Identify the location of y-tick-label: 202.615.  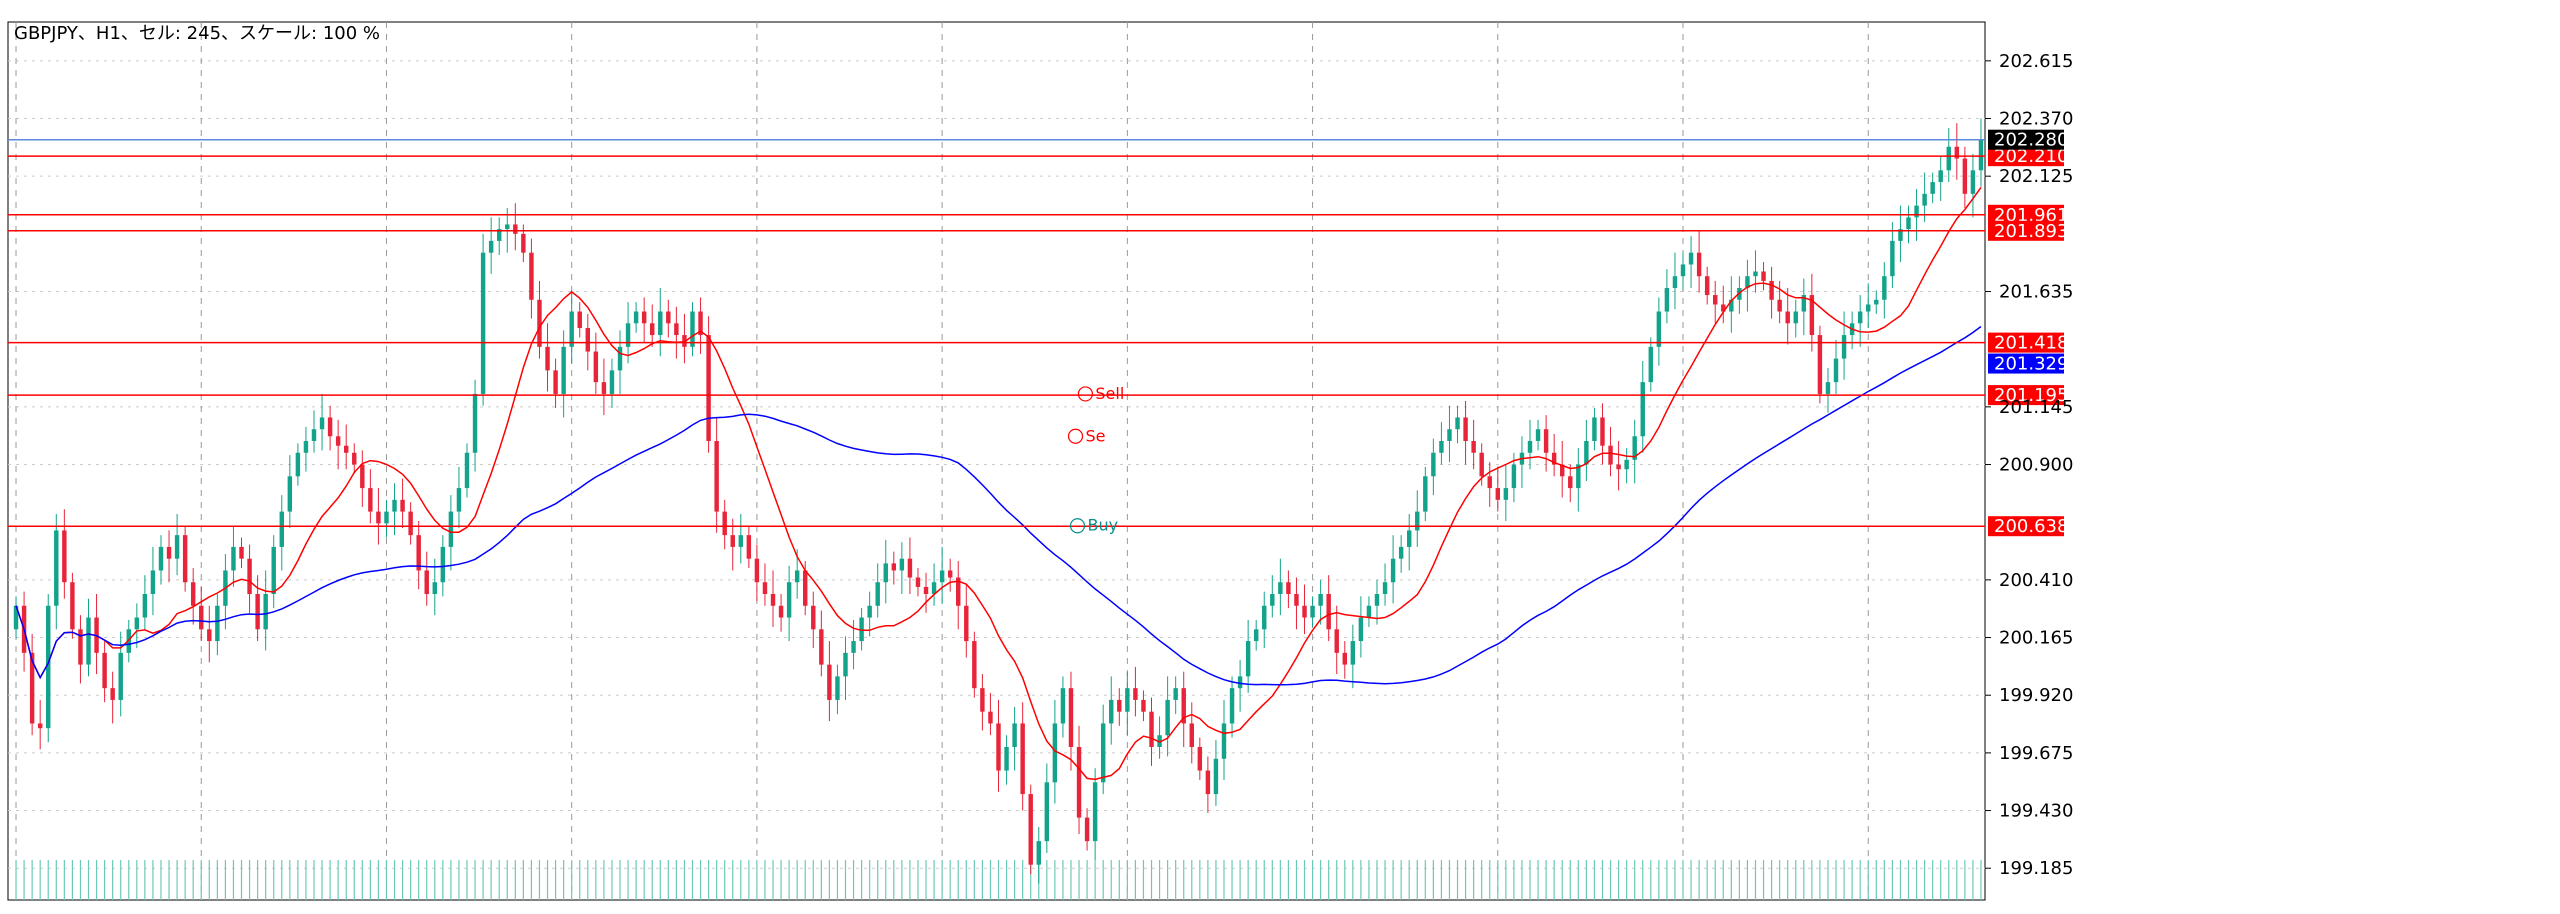
(2036, 61).